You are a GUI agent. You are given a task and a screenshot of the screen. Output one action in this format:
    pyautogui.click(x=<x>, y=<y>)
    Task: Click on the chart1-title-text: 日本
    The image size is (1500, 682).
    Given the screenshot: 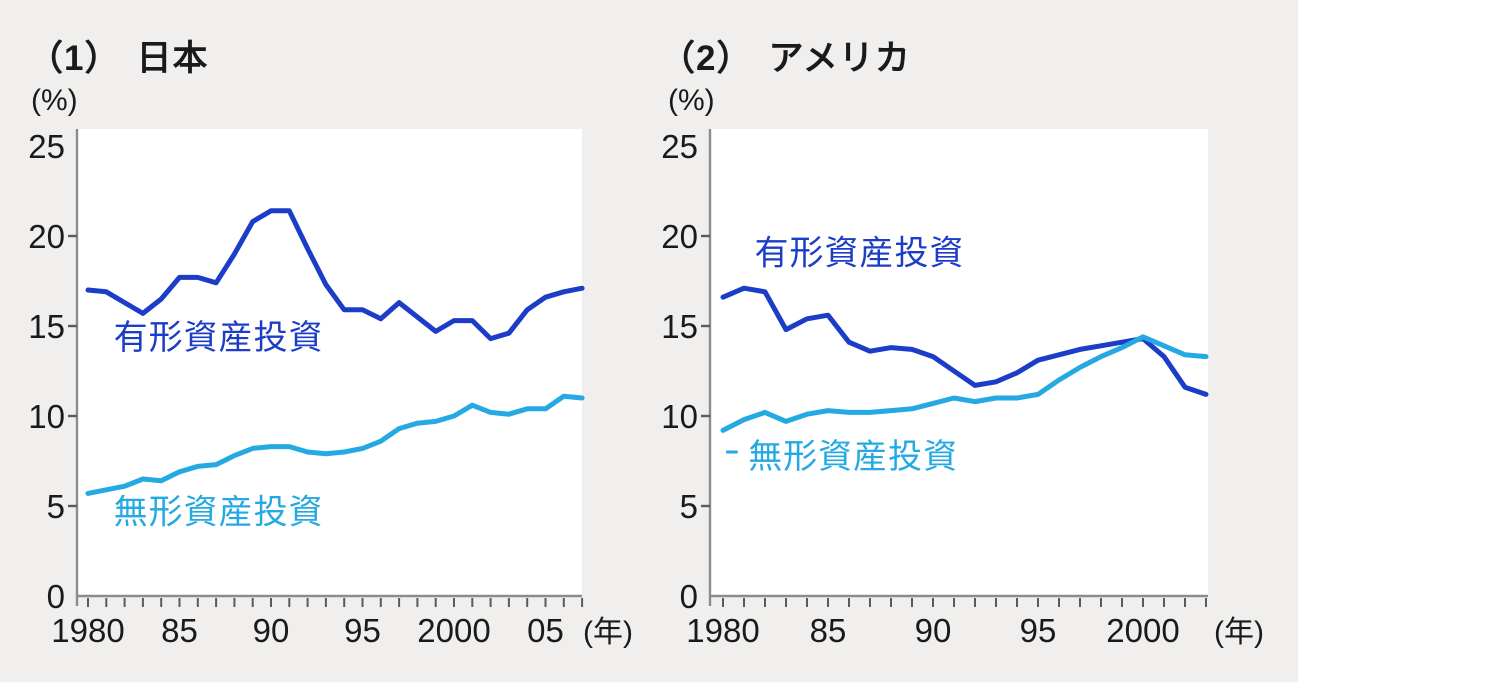 What is the action you would take?
    pyautogui.click(x=172, y=58)
    